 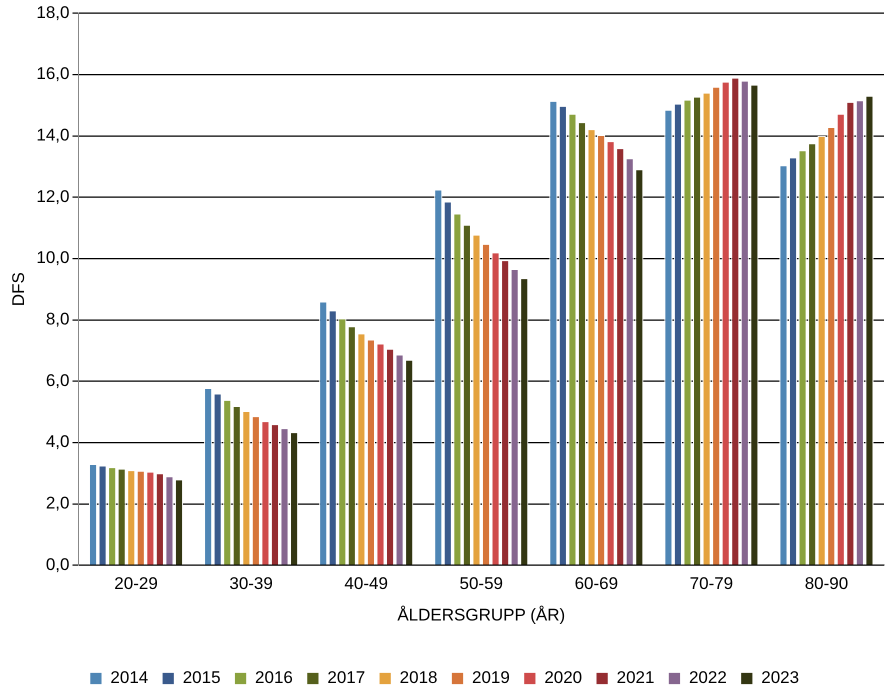 What do you see at coordinates (53, 258) in the screenshot?
I see `y-tick-label: 10,0` at bounding box center [53, 258].